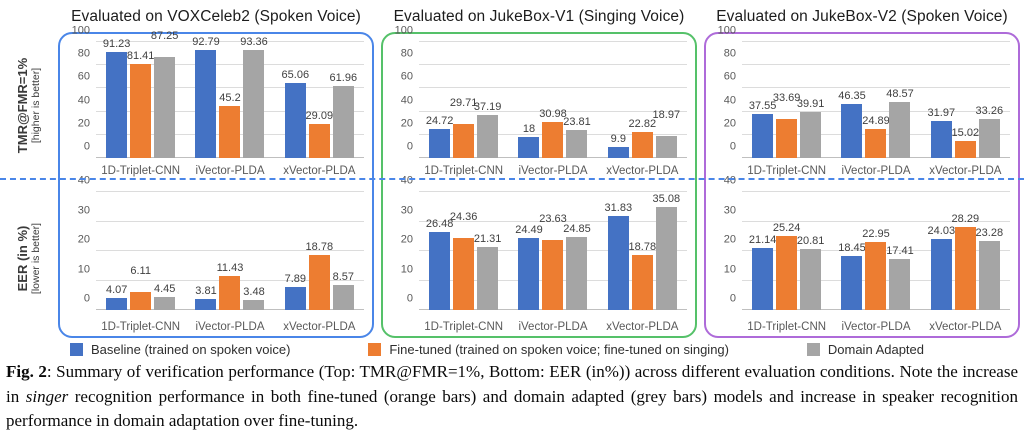  What do you see at coordinates (876, 327) in the screenshot?
I see `x-category-label: iVector-PLDA` at bounding box center [876, 327].